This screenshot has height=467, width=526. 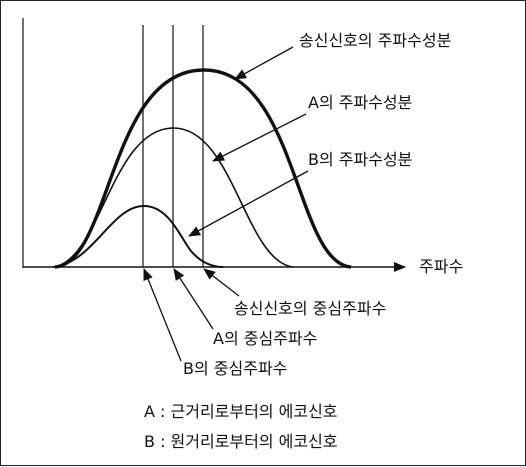 I want to click on tx-center-arrow, so click(x=221, y=282).